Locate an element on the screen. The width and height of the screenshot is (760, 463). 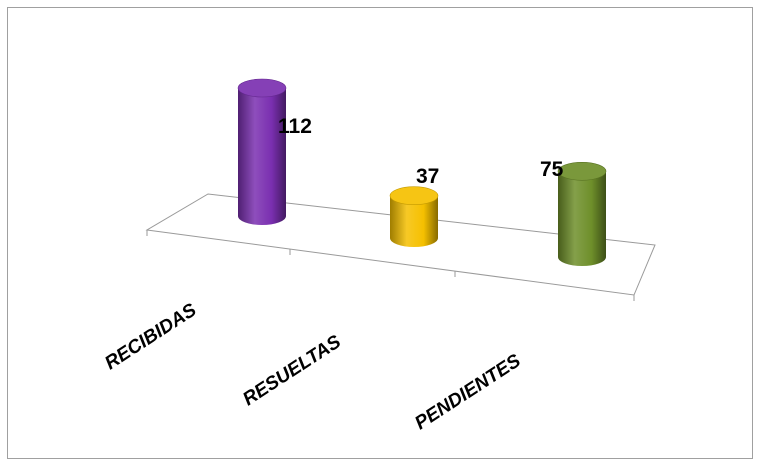
data-labels-group: 112 37 75 is located at coordinates (421, 151).